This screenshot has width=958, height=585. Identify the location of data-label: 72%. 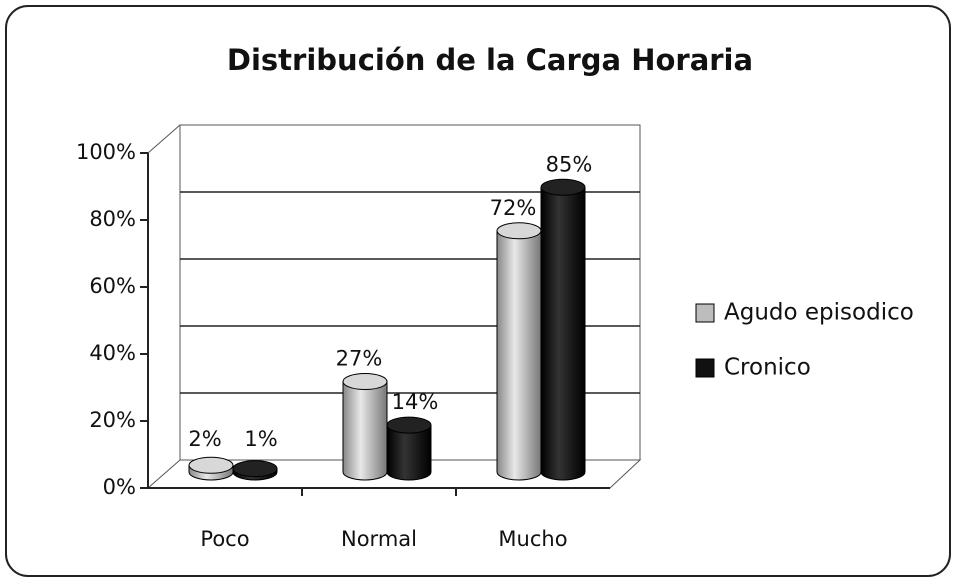
(513, 208).